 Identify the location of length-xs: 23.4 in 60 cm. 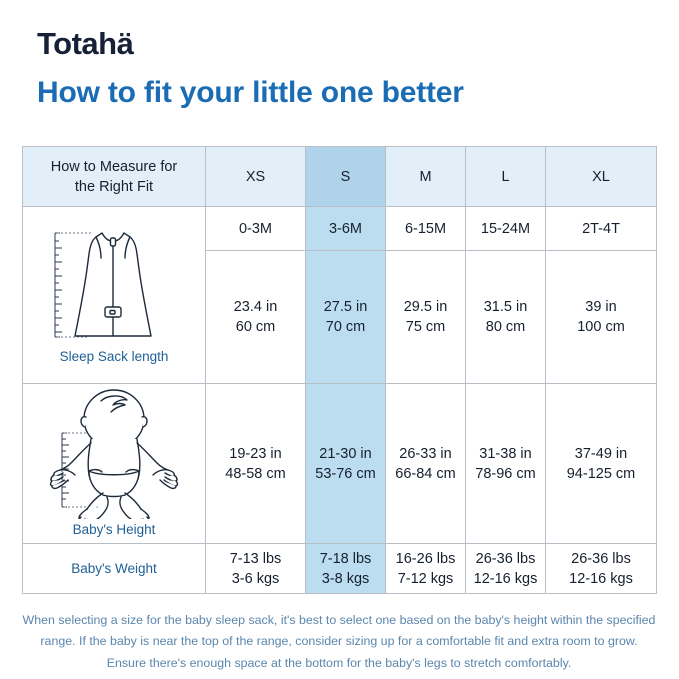
(255, 317).